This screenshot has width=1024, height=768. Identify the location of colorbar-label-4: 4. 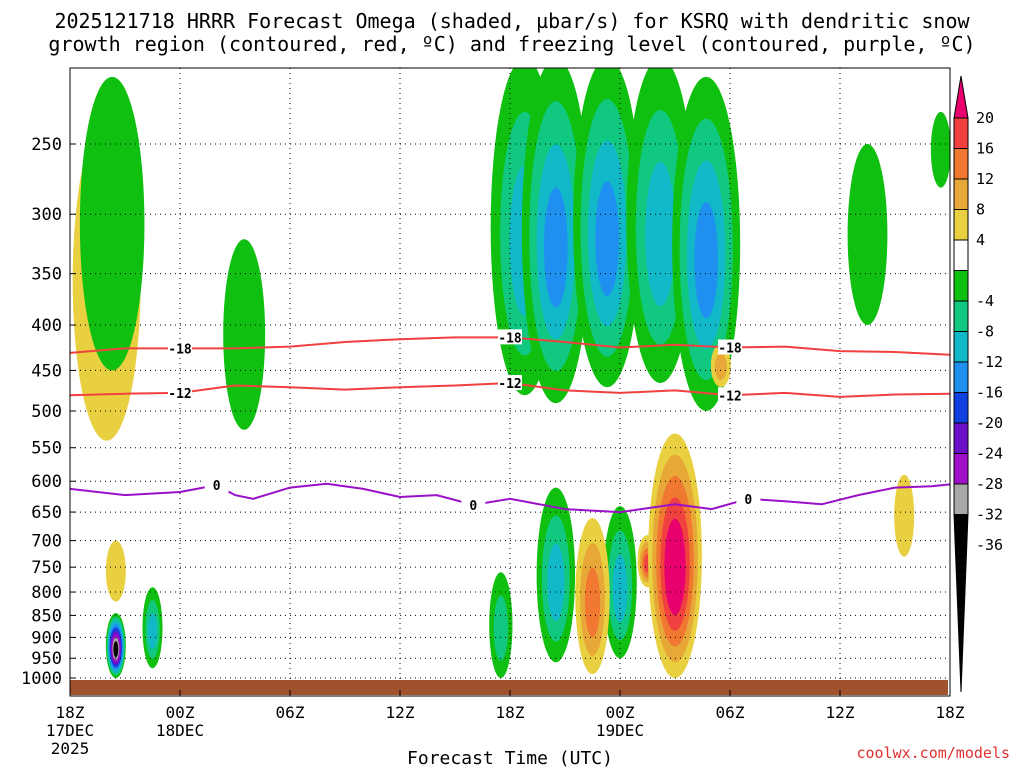
(980, 240).